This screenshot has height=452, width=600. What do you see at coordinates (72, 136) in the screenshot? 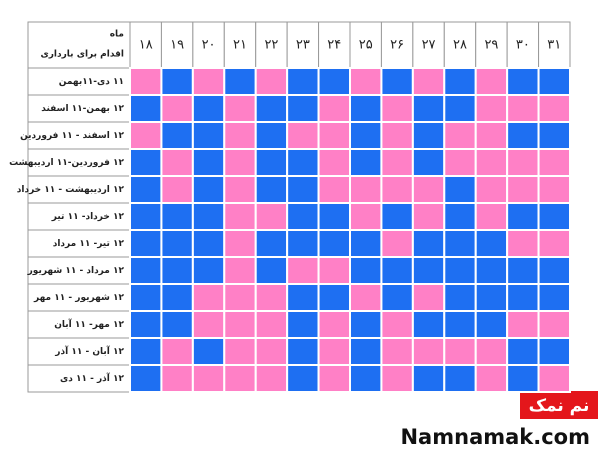
I see `row-label: ۱۲ اسفند - ۱۱ فروردین` at bounding box center [72, 136].